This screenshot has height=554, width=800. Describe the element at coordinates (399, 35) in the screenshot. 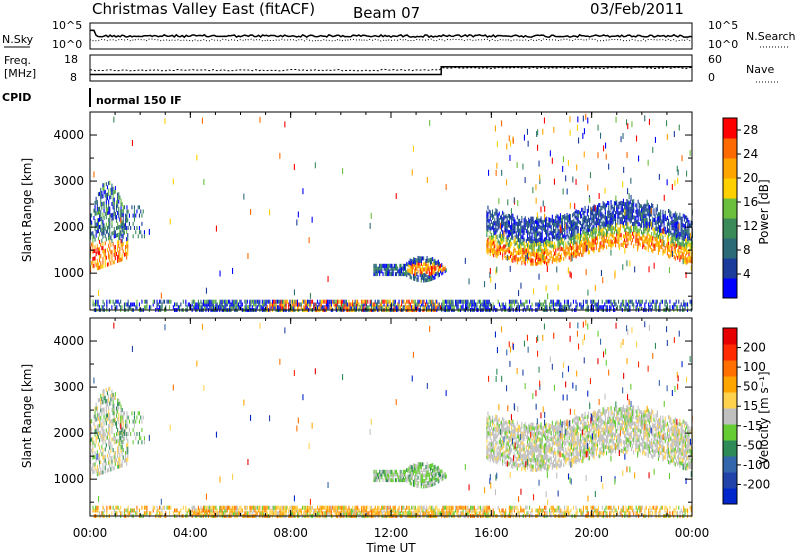

I see `nsky-panel: N.Sky 10^5 10^0 10^5 10^0 N.Search` at that location.